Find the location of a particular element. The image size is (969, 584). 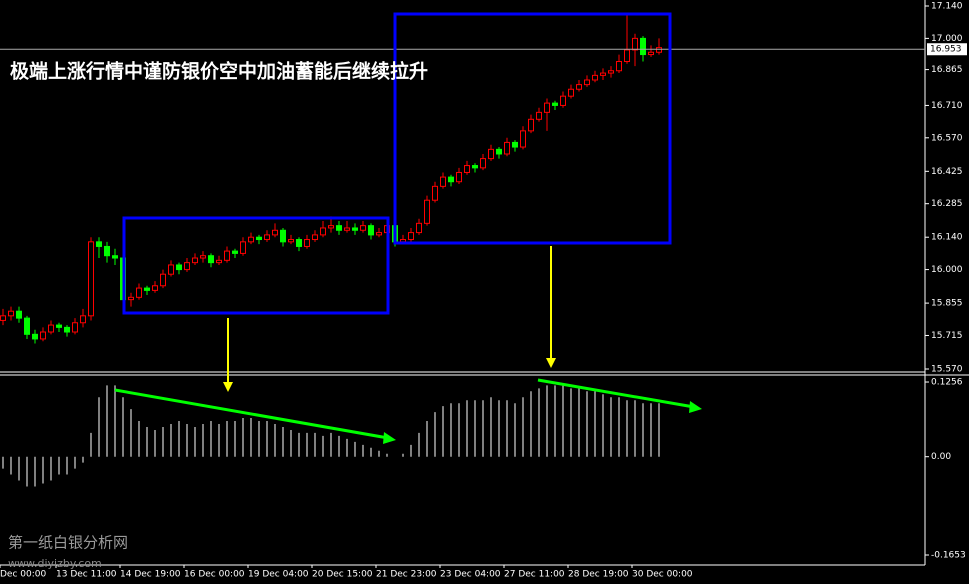

x-tick-label: 28 Dec 19:00 is located at coordinates (598, 575).